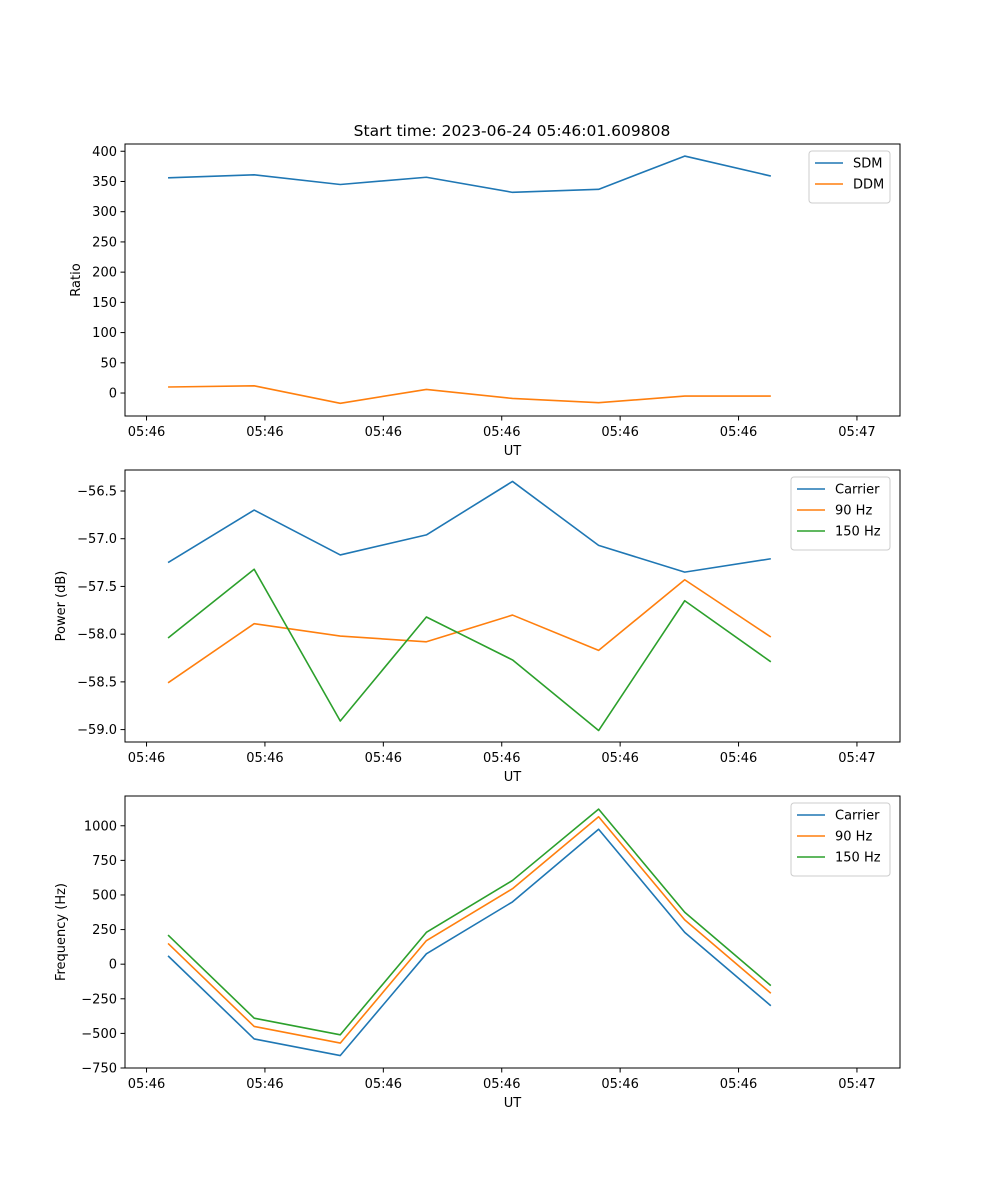  Describe the element at coordinates (867, 164) in the screenshot. I see `legend-entry: SDM` at that location.